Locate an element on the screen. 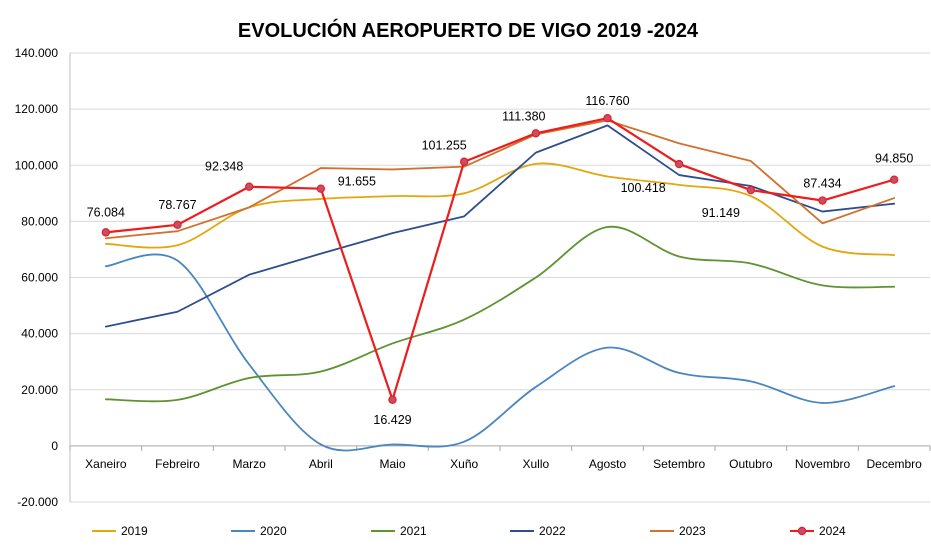  legend-label: 2020 is located at coordinates (273, 531).